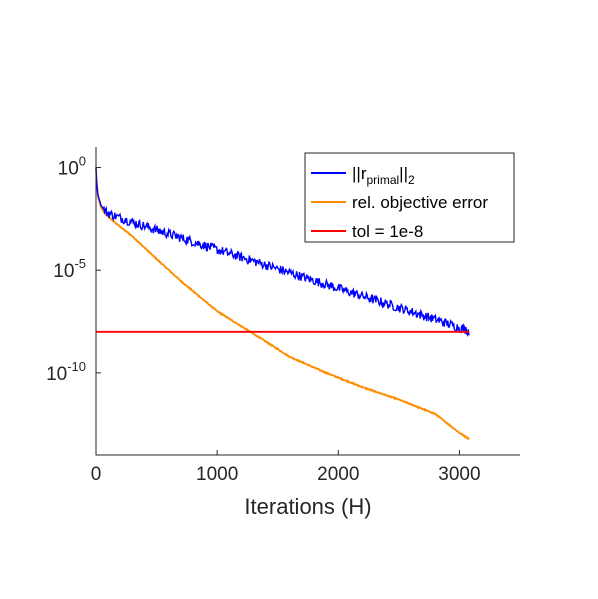 The height and width of the screenshot is (599, 598). Describe the element at coordinates (338, 474) in the screenshot. I see `x-tick-label: 2000` at that location.